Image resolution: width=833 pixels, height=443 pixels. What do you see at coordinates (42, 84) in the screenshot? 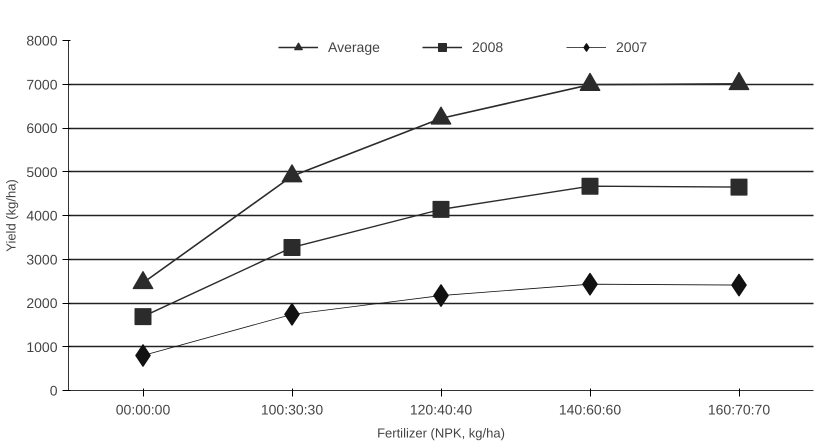
I see `y-tick-label: 7000` at bounding box center [42, 84].